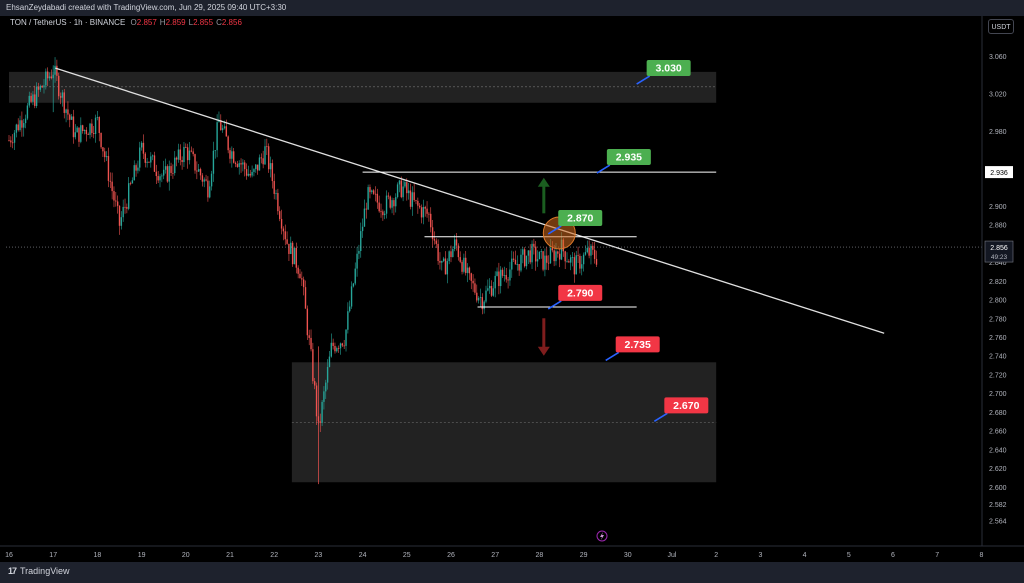  I want to click on y-tick-label: 2.760, so click(998, 338).